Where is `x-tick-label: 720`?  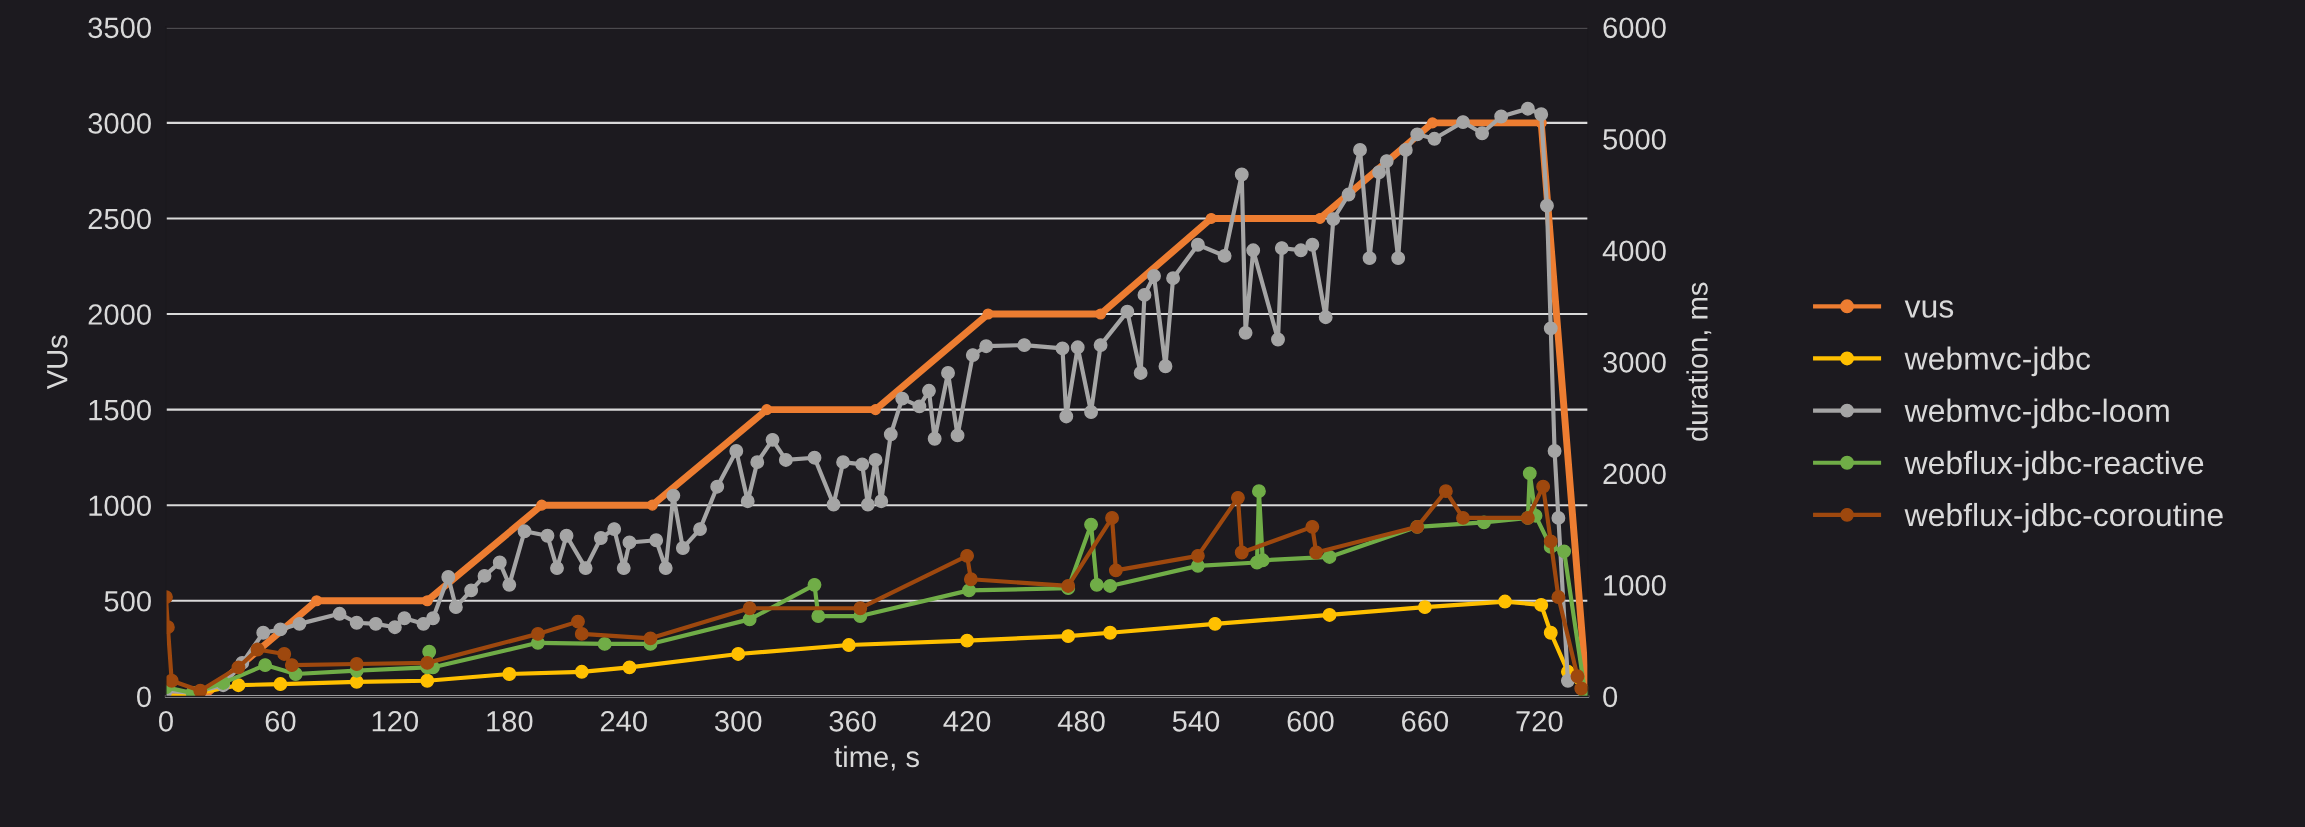 x-tick-label: 720 is located at coordinates (1539, 721).